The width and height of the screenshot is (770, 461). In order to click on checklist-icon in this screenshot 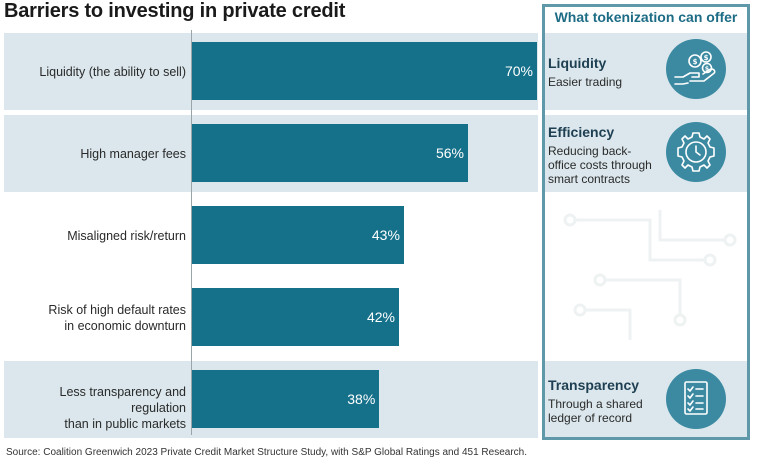, I will do `click(696, 399)`.